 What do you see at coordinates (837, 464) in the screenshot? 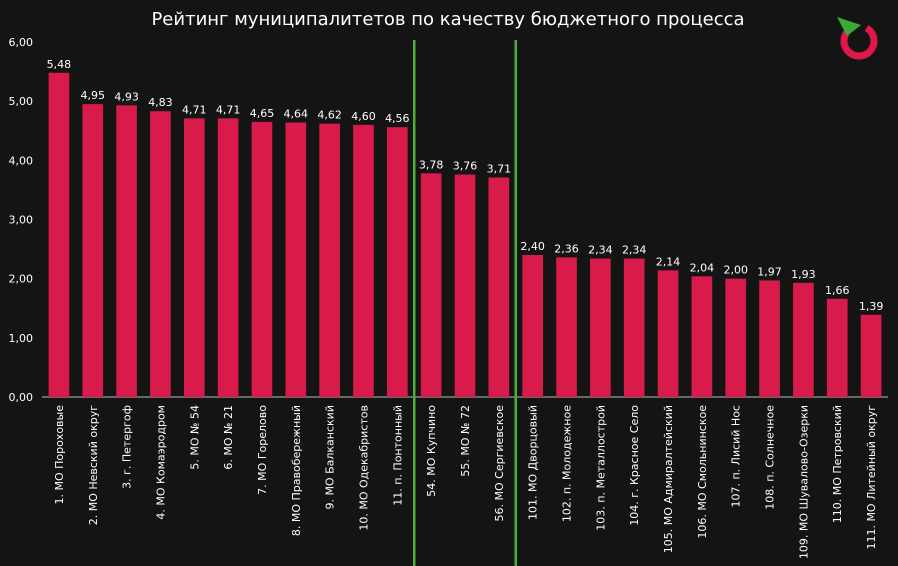
I see `category-label: 110. МО Петровский` at bounding box center [837, 464].